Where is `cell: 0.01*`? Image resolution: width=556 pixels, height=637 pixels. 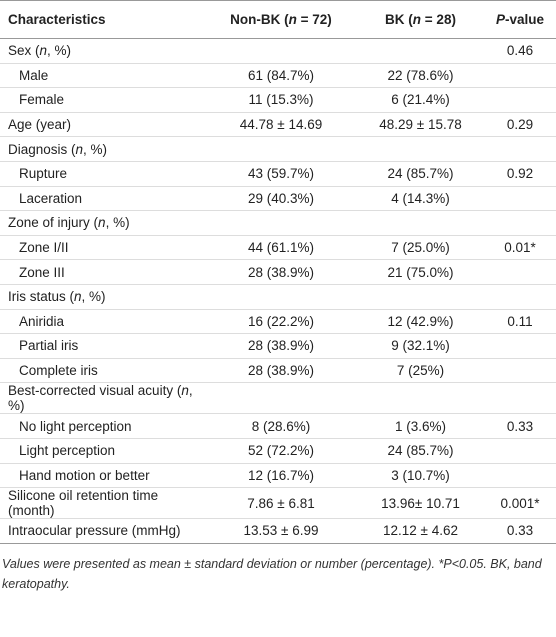
cell: 0.01* is located at coordinates (520, 248).